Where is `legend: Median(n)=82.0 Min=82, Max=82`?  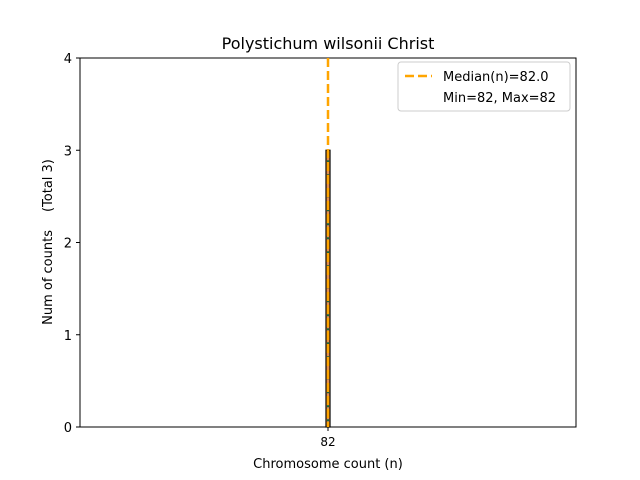 legend: Median(n)=82.0 Min=82, Max=82 is located at coordinates (484, 86).